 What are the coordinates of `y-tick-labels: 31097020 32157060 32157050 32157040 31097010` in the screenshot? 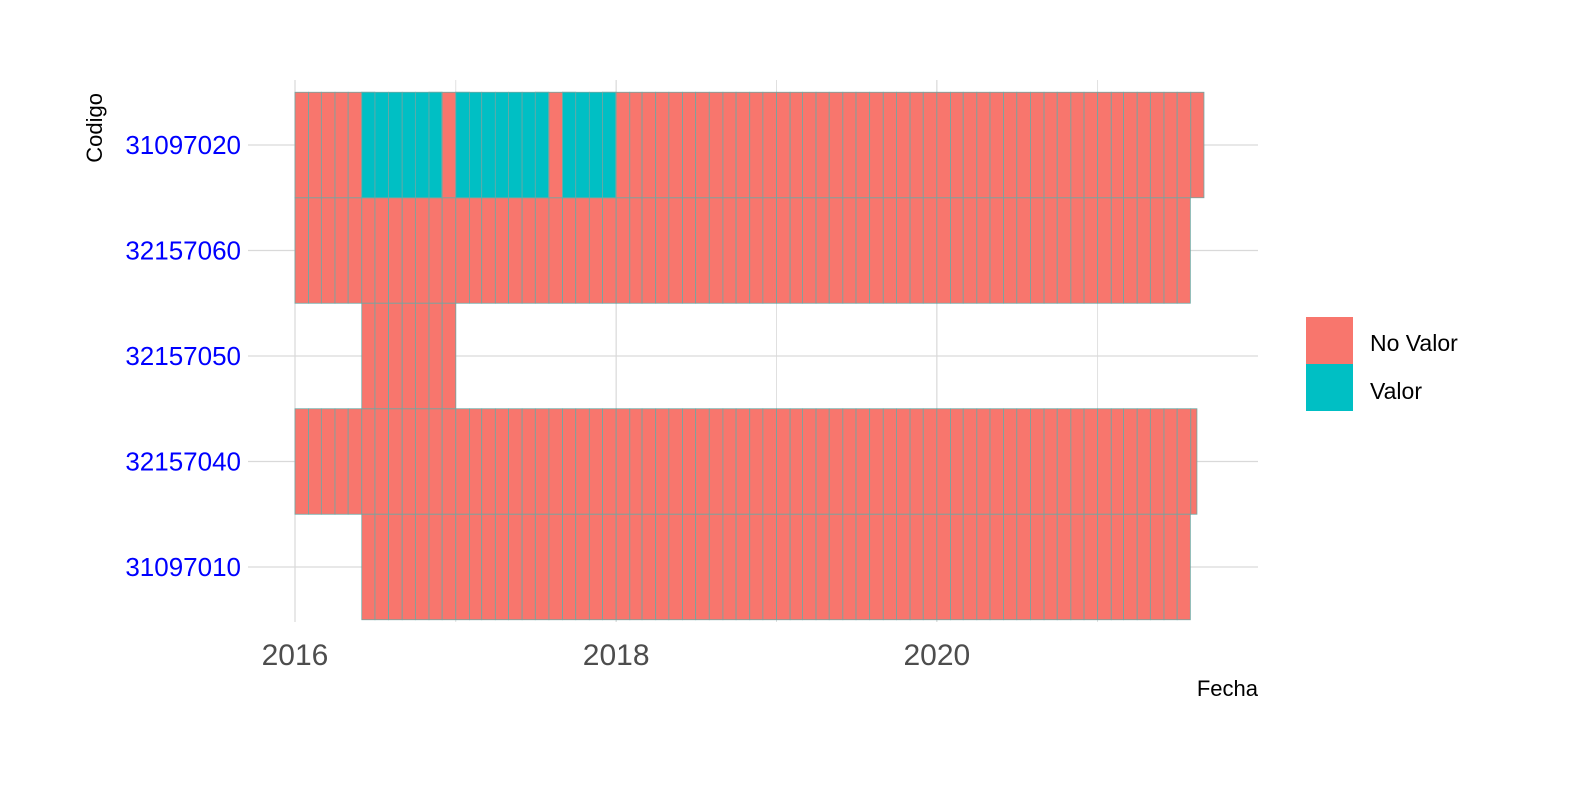 It's located at (183, 356).